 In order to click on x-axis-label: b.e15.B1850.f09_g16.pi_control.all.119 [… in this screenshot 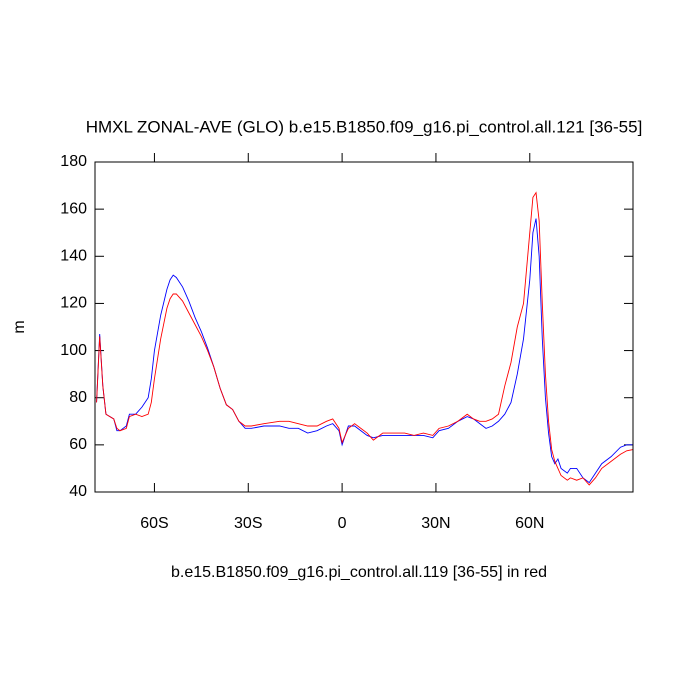, I will do `click(359, 572)`.